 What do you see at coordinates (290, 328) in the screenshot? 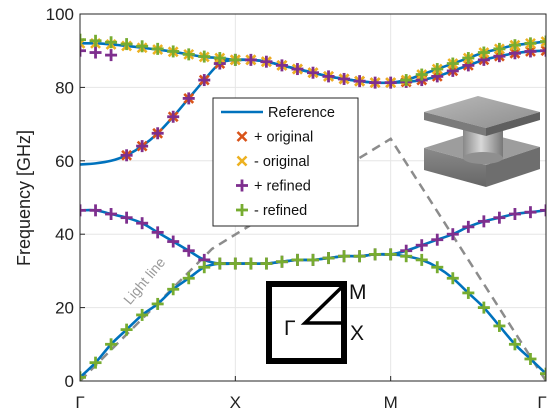
I see `bz-gamma-label: Γ` at bounding box center [290, 328].